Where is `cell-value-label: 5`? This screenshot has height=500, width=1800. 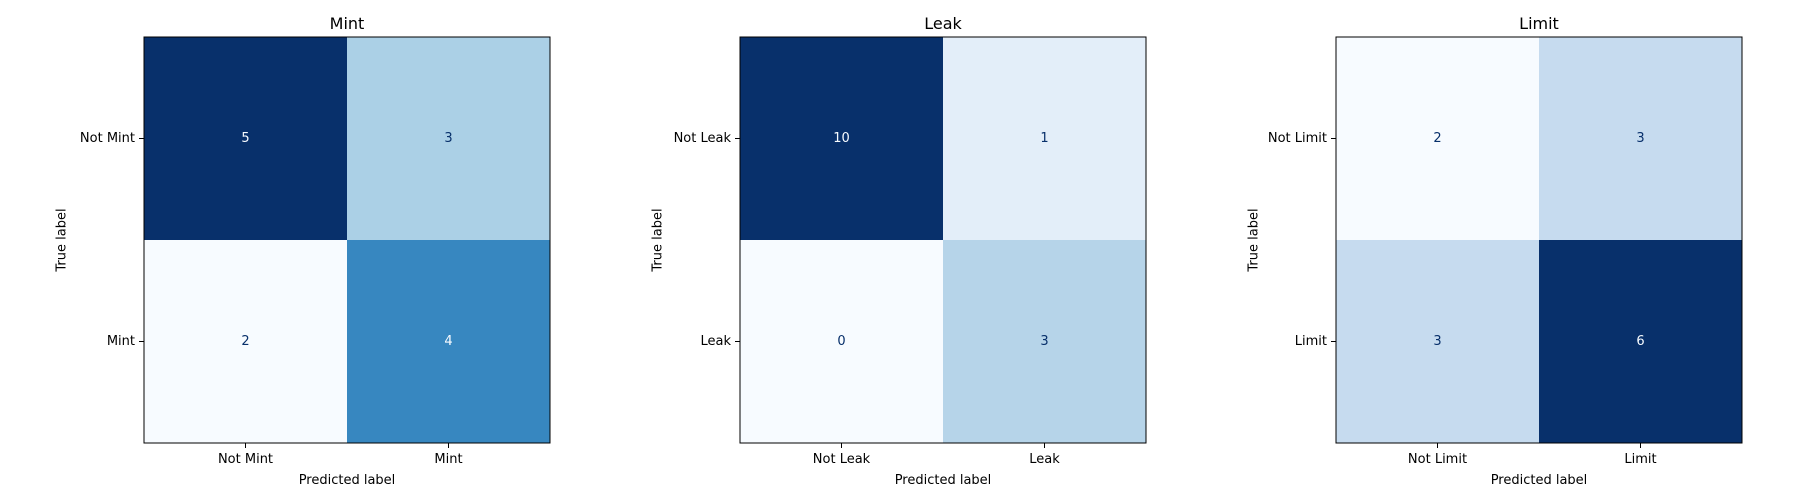
cell-value-label: 5 is located at coordinates (245, 138).